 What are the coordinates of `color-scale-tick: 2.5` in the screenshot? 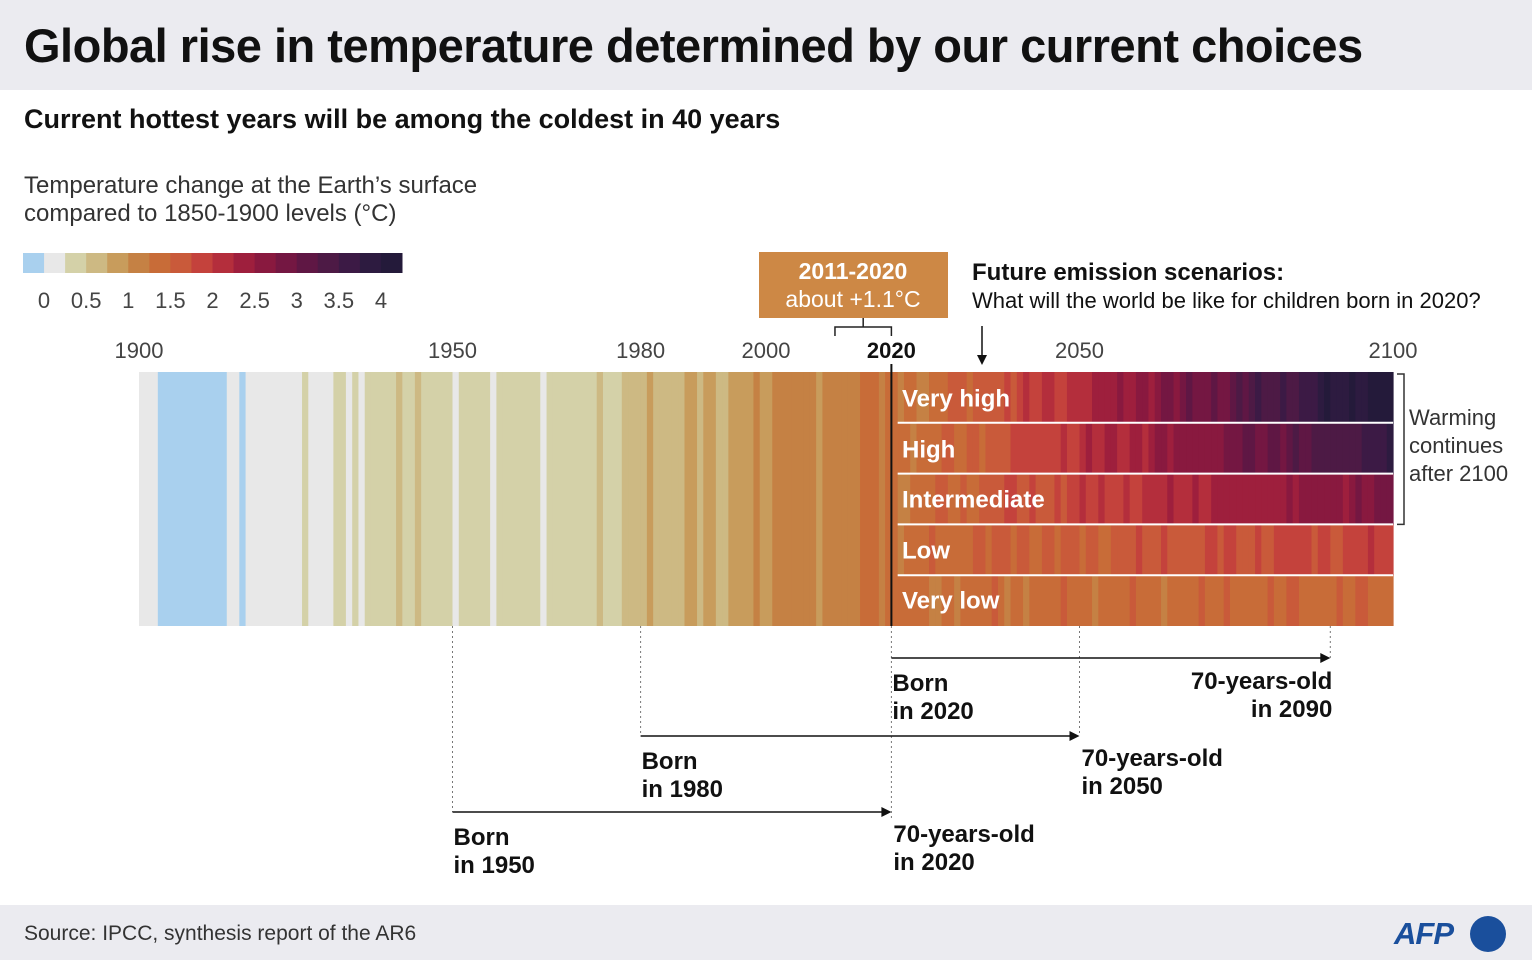 It's located at (254, 300).